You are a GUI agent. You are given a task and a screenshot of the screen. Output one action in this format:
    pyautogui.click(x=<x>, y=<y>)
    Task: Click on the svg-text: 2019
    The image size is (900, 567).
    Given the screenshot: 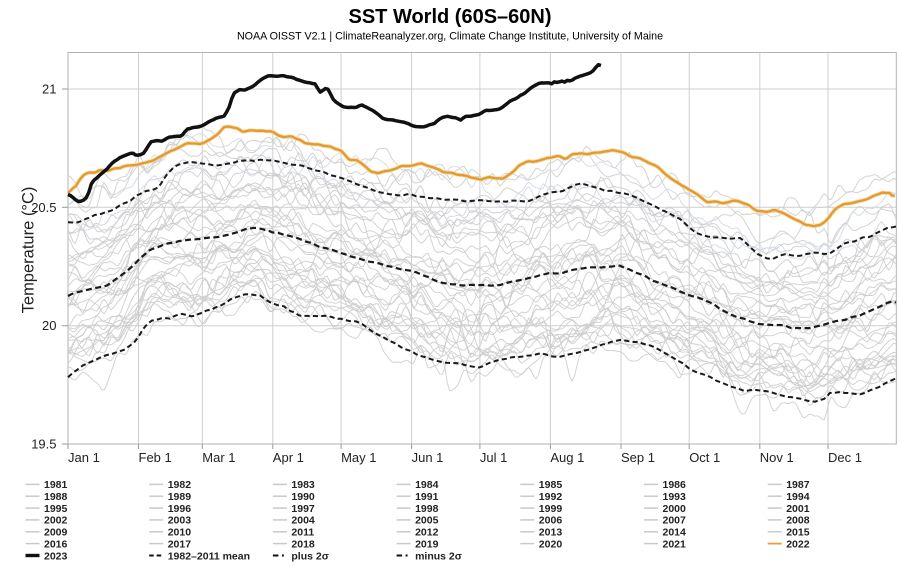 What is the action you would take?
    pyautogui.click(x=427, y=544)
    